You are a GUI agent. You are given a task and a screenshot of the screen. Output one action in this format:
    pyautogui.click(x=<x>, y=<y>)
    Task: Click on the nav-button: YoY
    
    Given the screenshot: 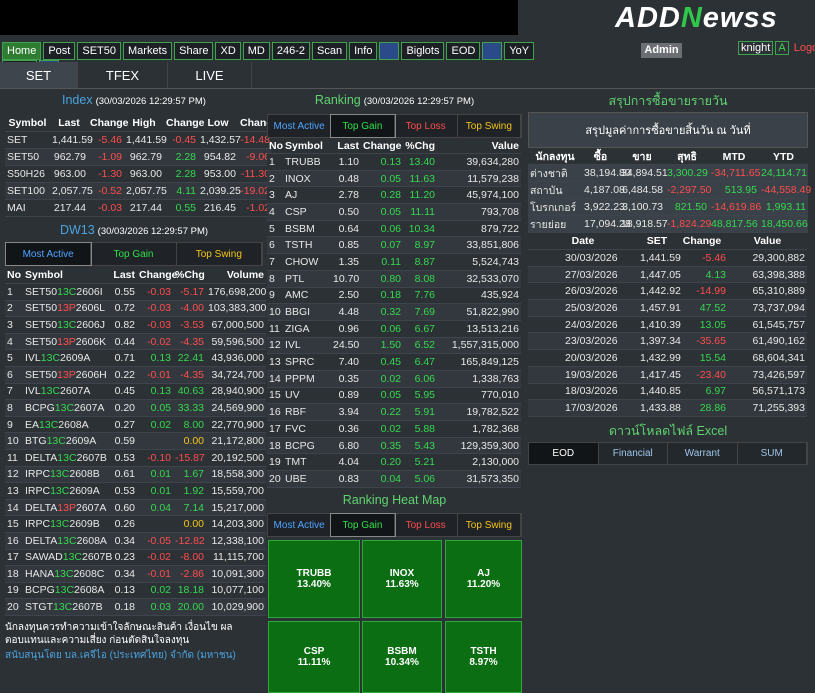 What is the action you would take?
    pyautogui.click(x=519, y=51)
    